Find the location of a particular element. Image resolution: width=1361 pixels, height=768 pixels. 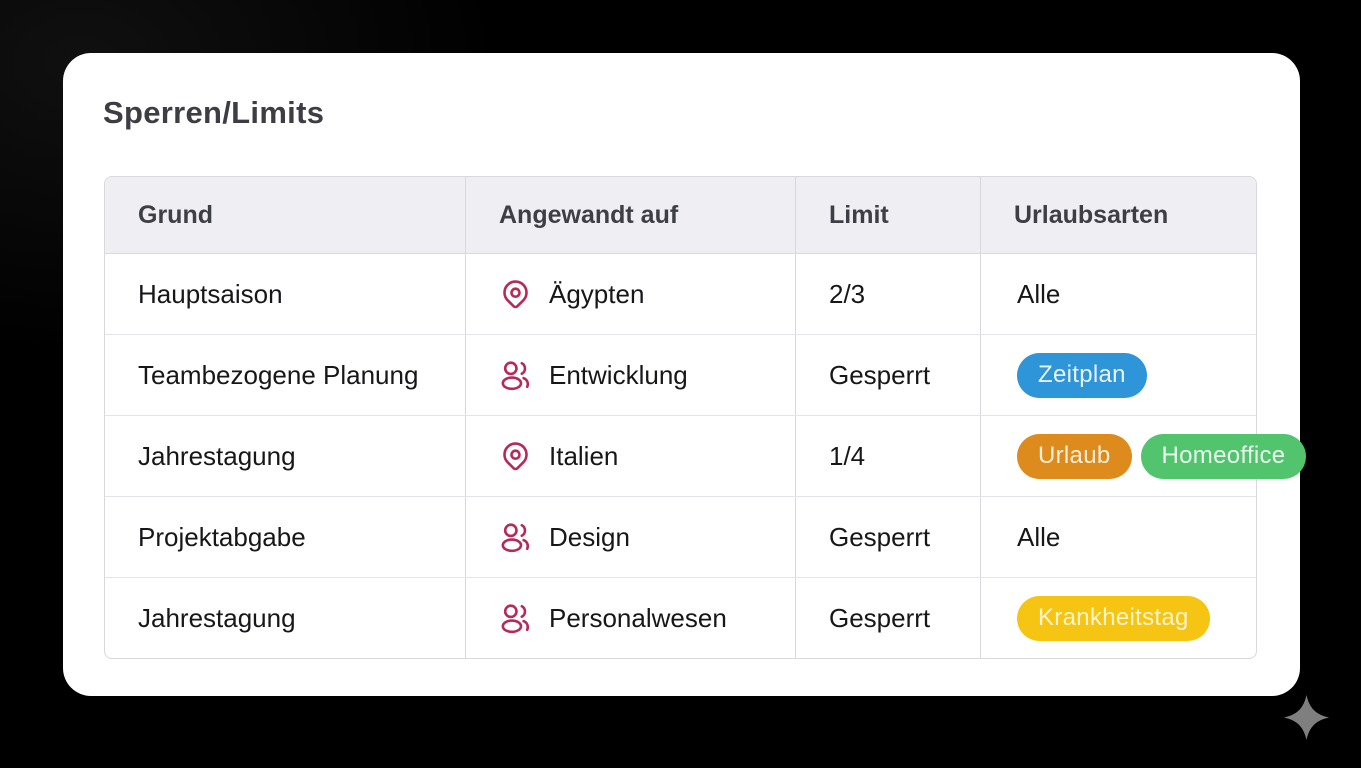

table-header-row: Grund Angewandt auf Limit Urlaubsarten is located at coordinates (680, 215).